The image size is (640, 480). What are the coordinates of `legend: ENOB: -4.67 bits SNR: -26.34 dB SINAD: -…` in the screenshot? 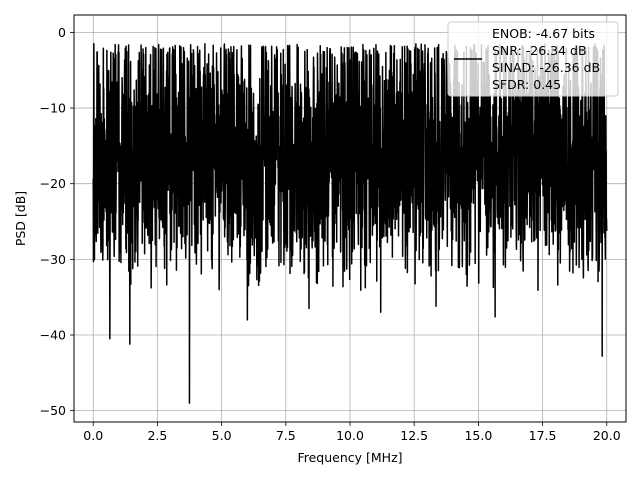 It's located at (533, 59).